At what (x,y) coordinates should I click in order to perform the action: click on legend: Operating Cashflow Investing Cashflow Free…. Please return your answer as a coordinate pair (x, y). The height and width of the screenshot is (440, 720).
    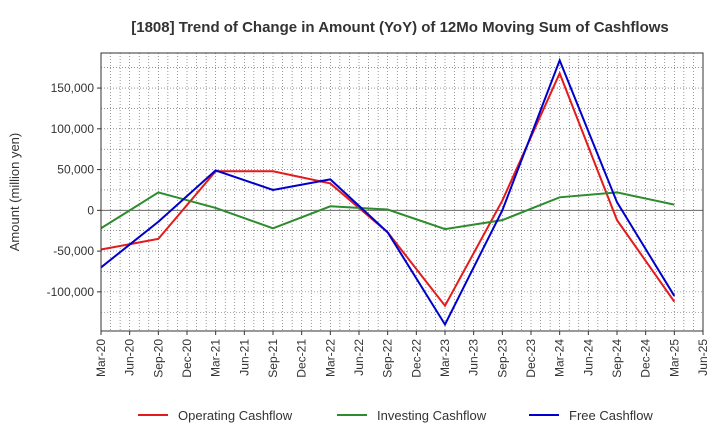
    Looking at the image, I should click on (395, 415).